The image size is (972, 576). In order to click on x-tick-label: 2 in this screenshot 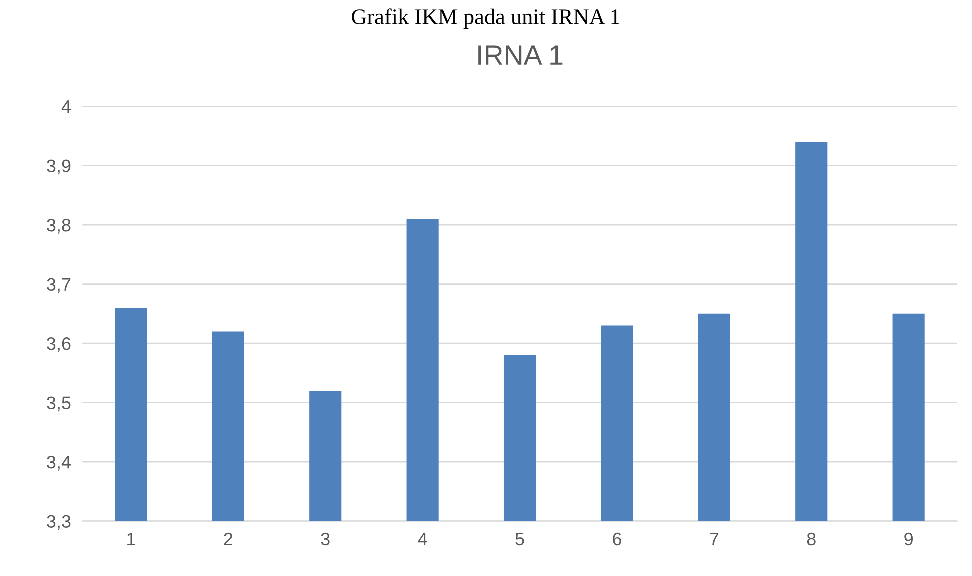, I will do `click(228, 539)`.